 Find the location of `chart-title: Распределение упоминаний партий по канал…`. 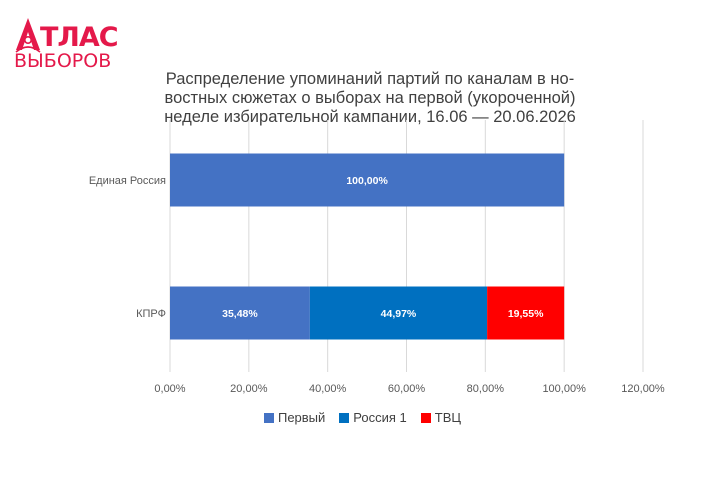

chart-title: Распределение упоминаний партий по канал… is located at coordinates (370, 98).